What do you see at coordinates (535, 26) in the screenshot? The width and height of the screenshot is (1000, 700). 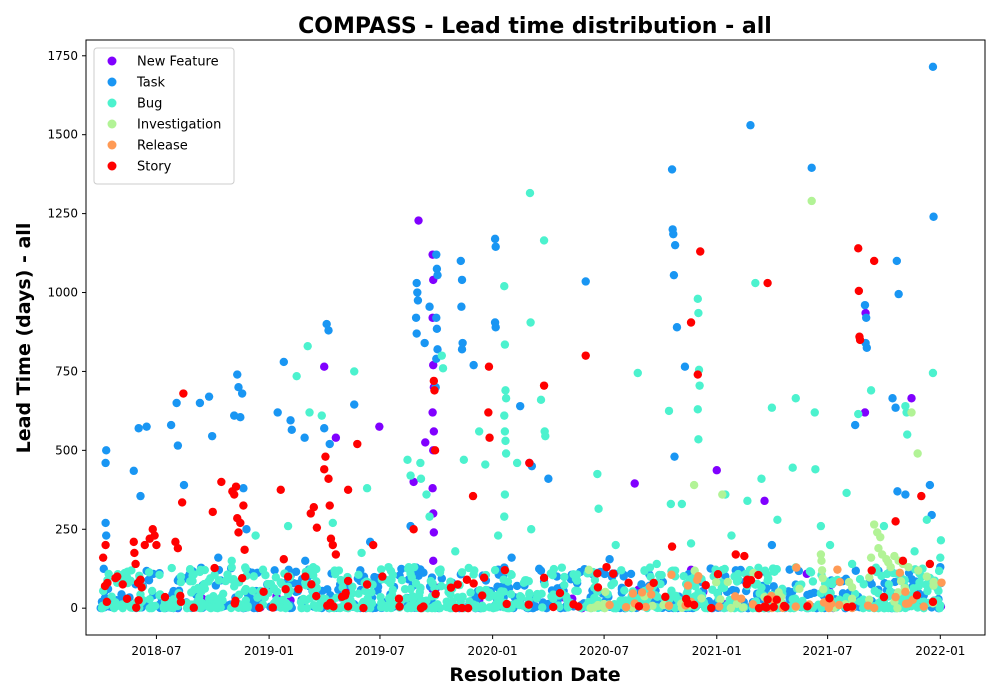 I see `chart-title: COMPASS - Lead time distribution - all` at bounding box center [535, 26].